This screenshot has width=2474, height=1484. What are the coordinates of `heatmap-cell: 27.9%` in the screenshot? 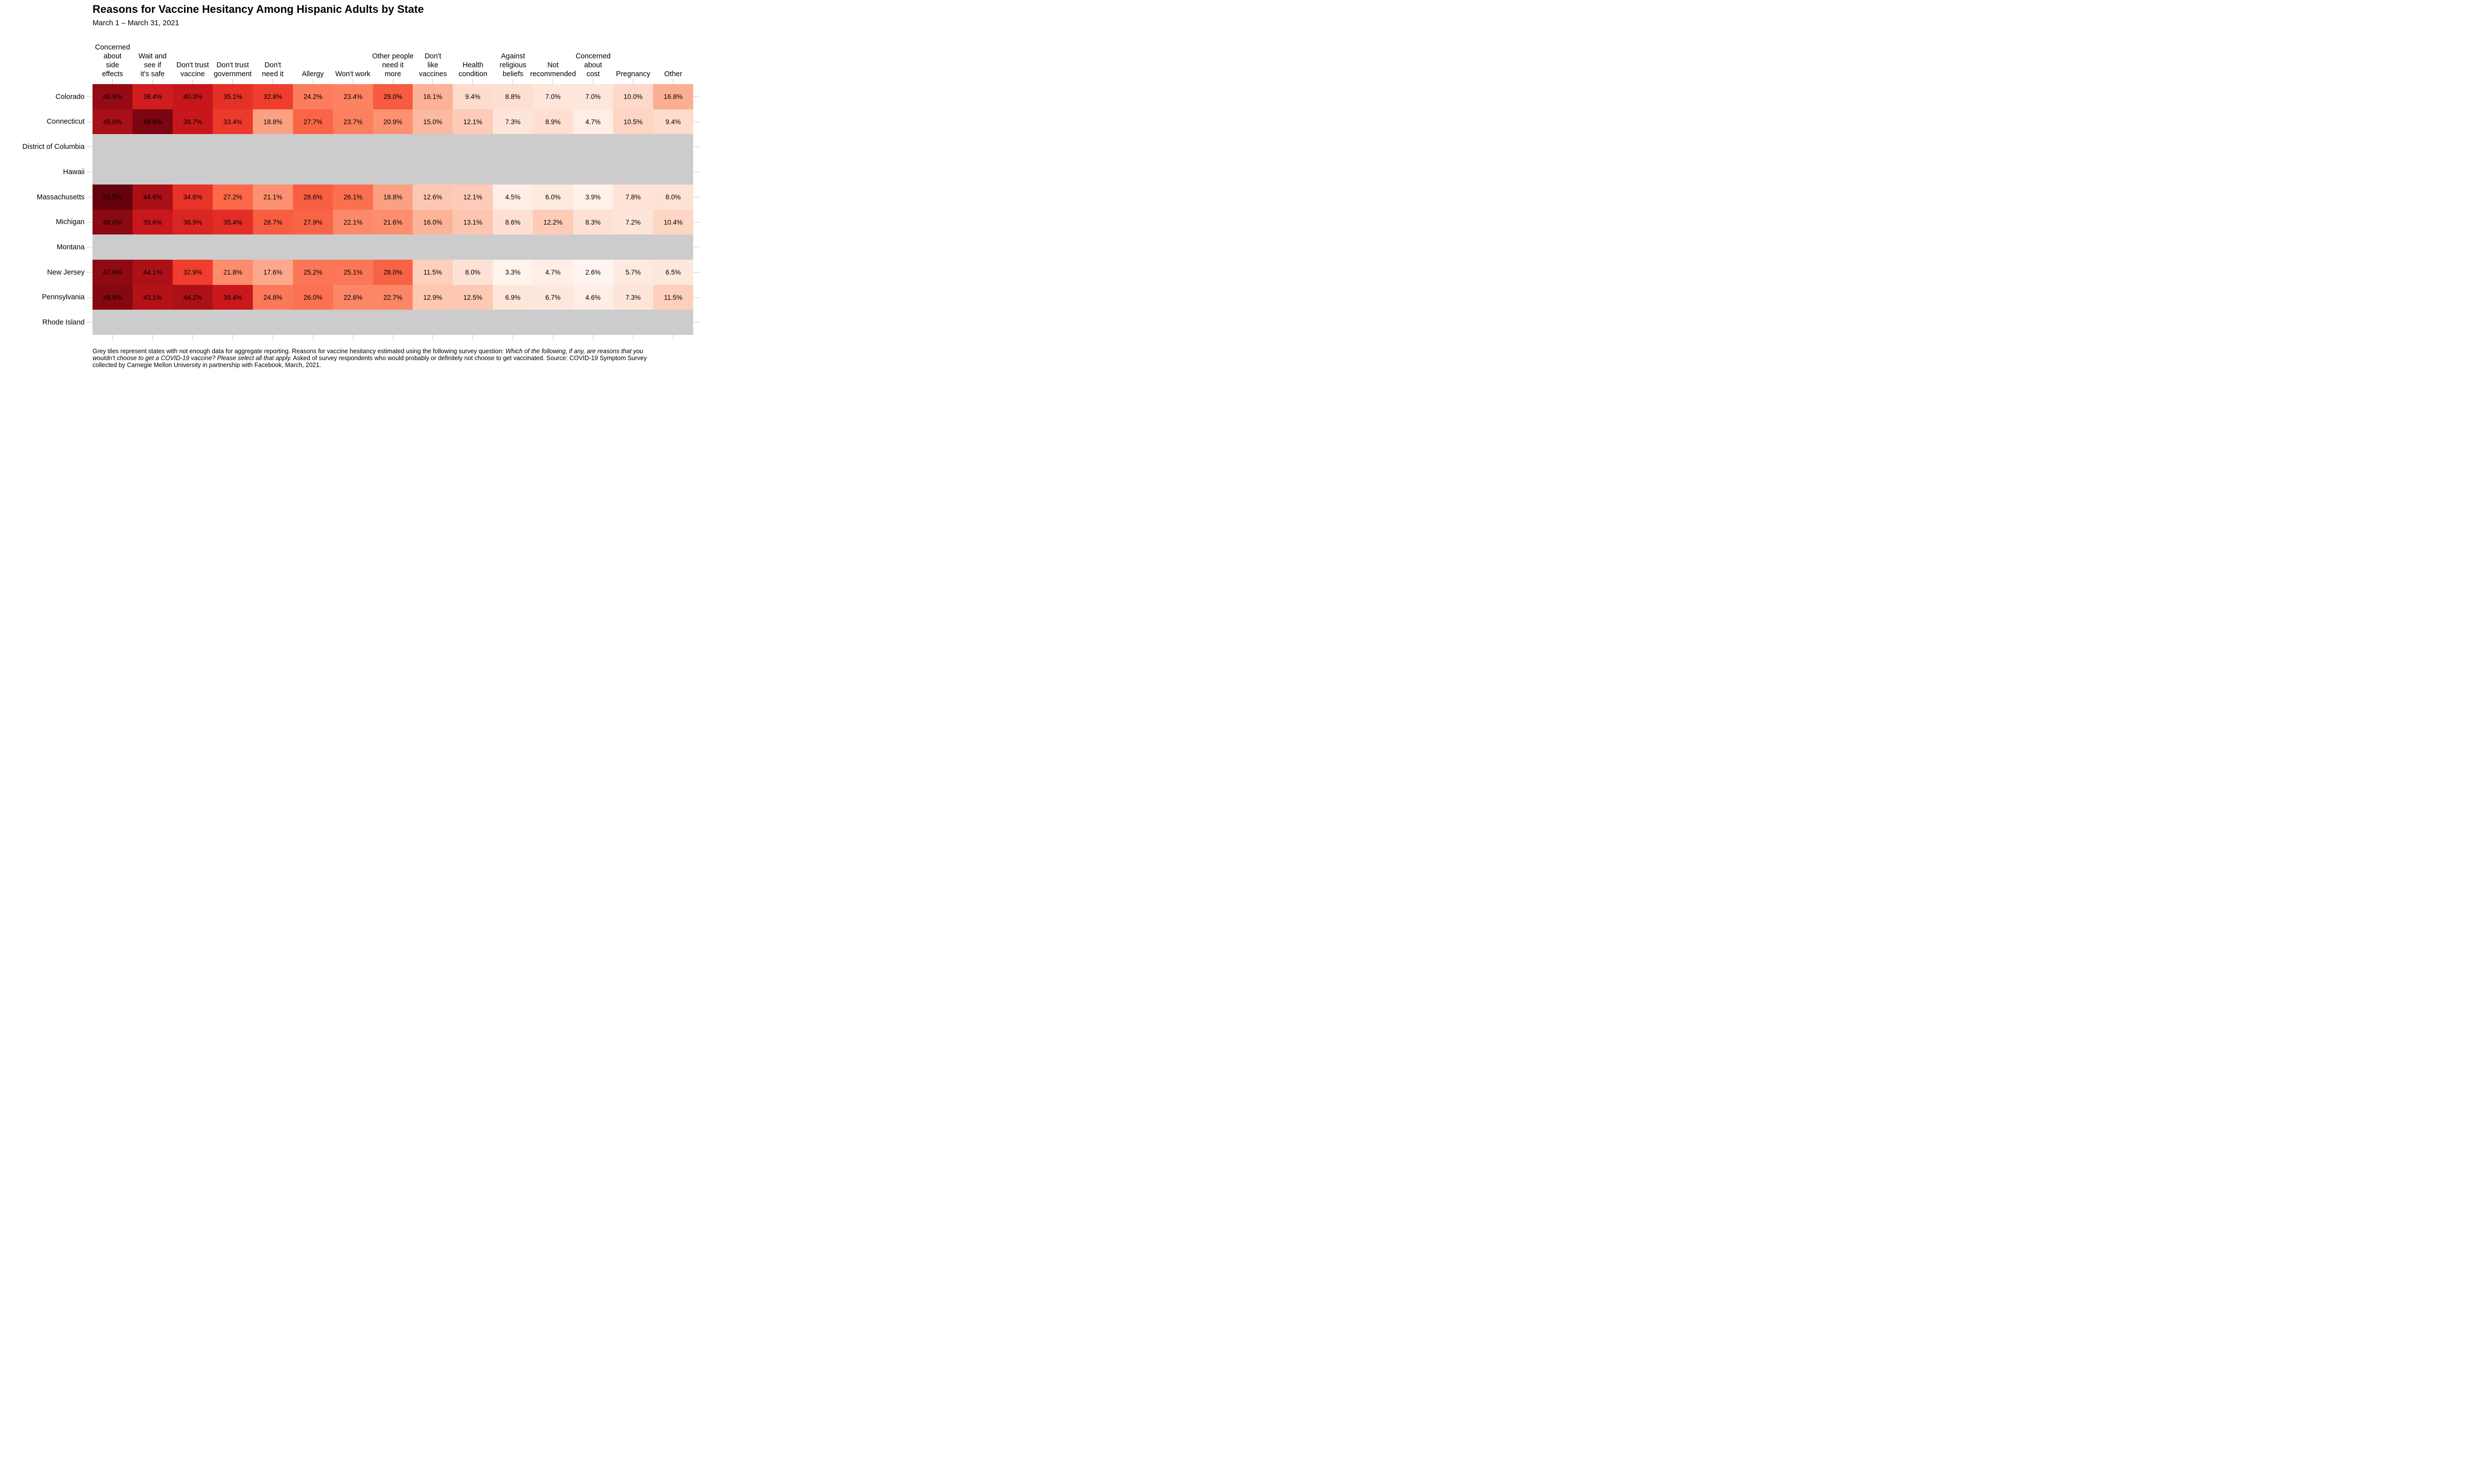 It's located at (313, 222).